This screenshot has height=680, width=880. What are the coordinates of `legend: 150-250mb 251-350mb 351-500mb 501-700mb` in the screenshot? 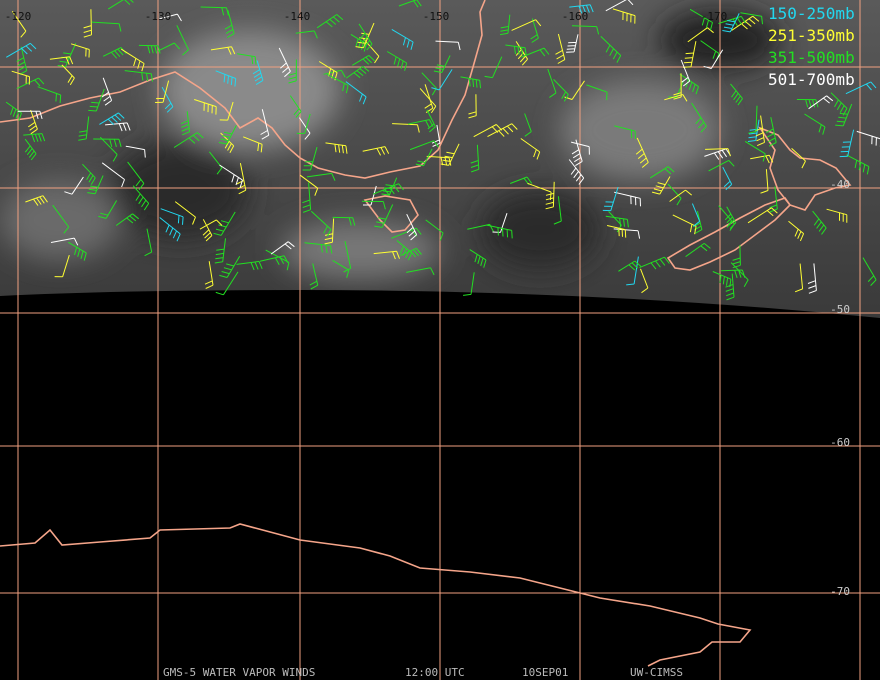 It's located at (811, 46).